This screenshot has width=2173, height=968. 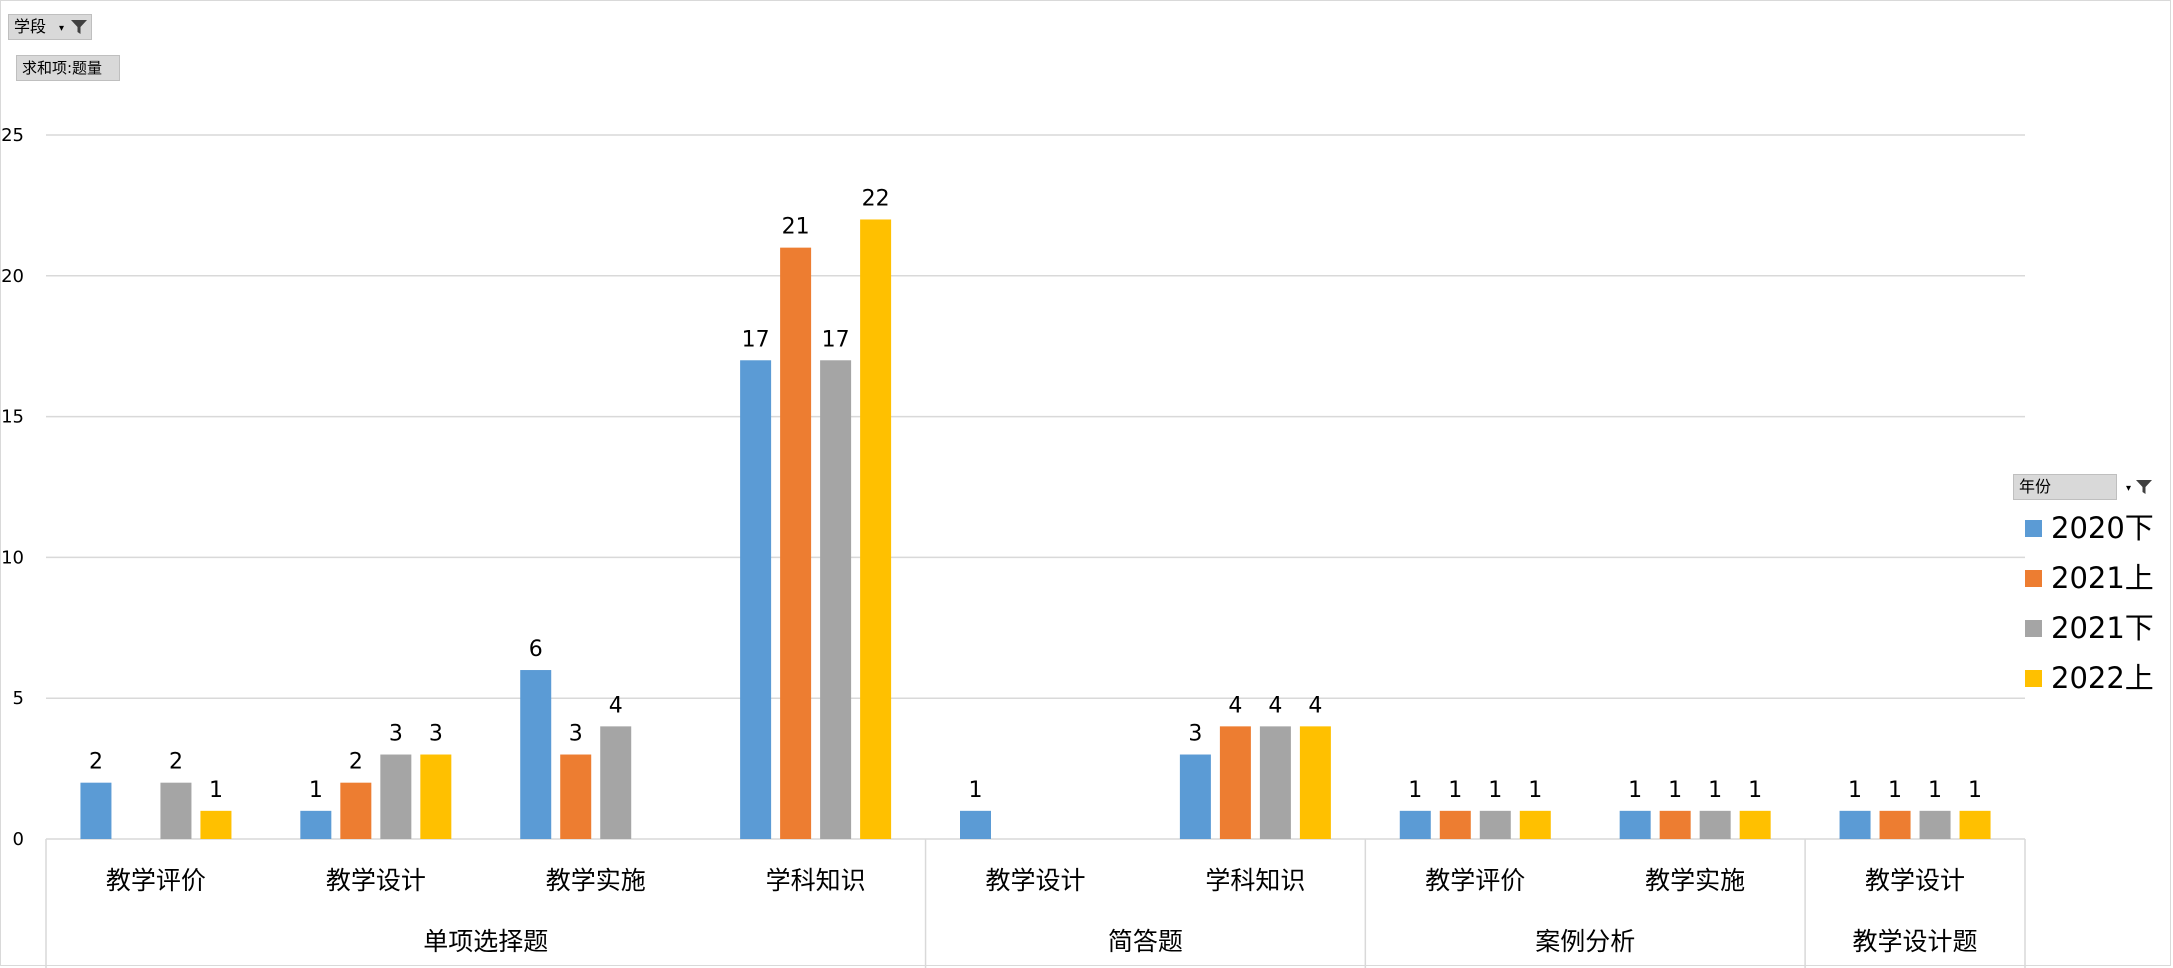 I want to click on data-label: 6, so click(x=536, y=649).